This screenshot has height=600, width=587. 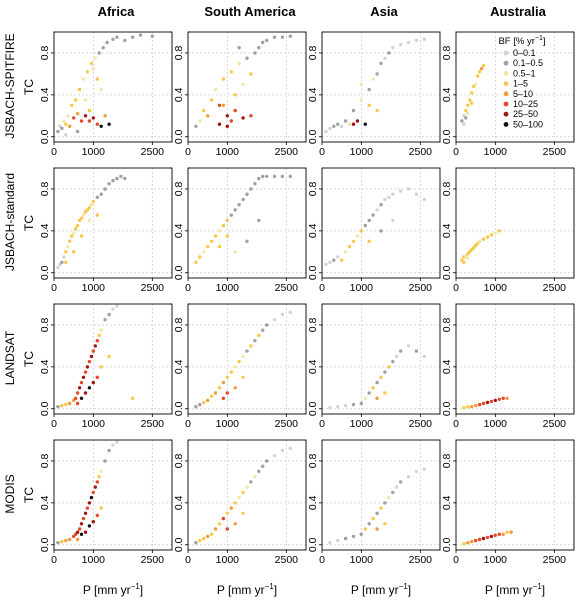 I want to click on legend-label: 0–0.1, so click(x=524, y=53).